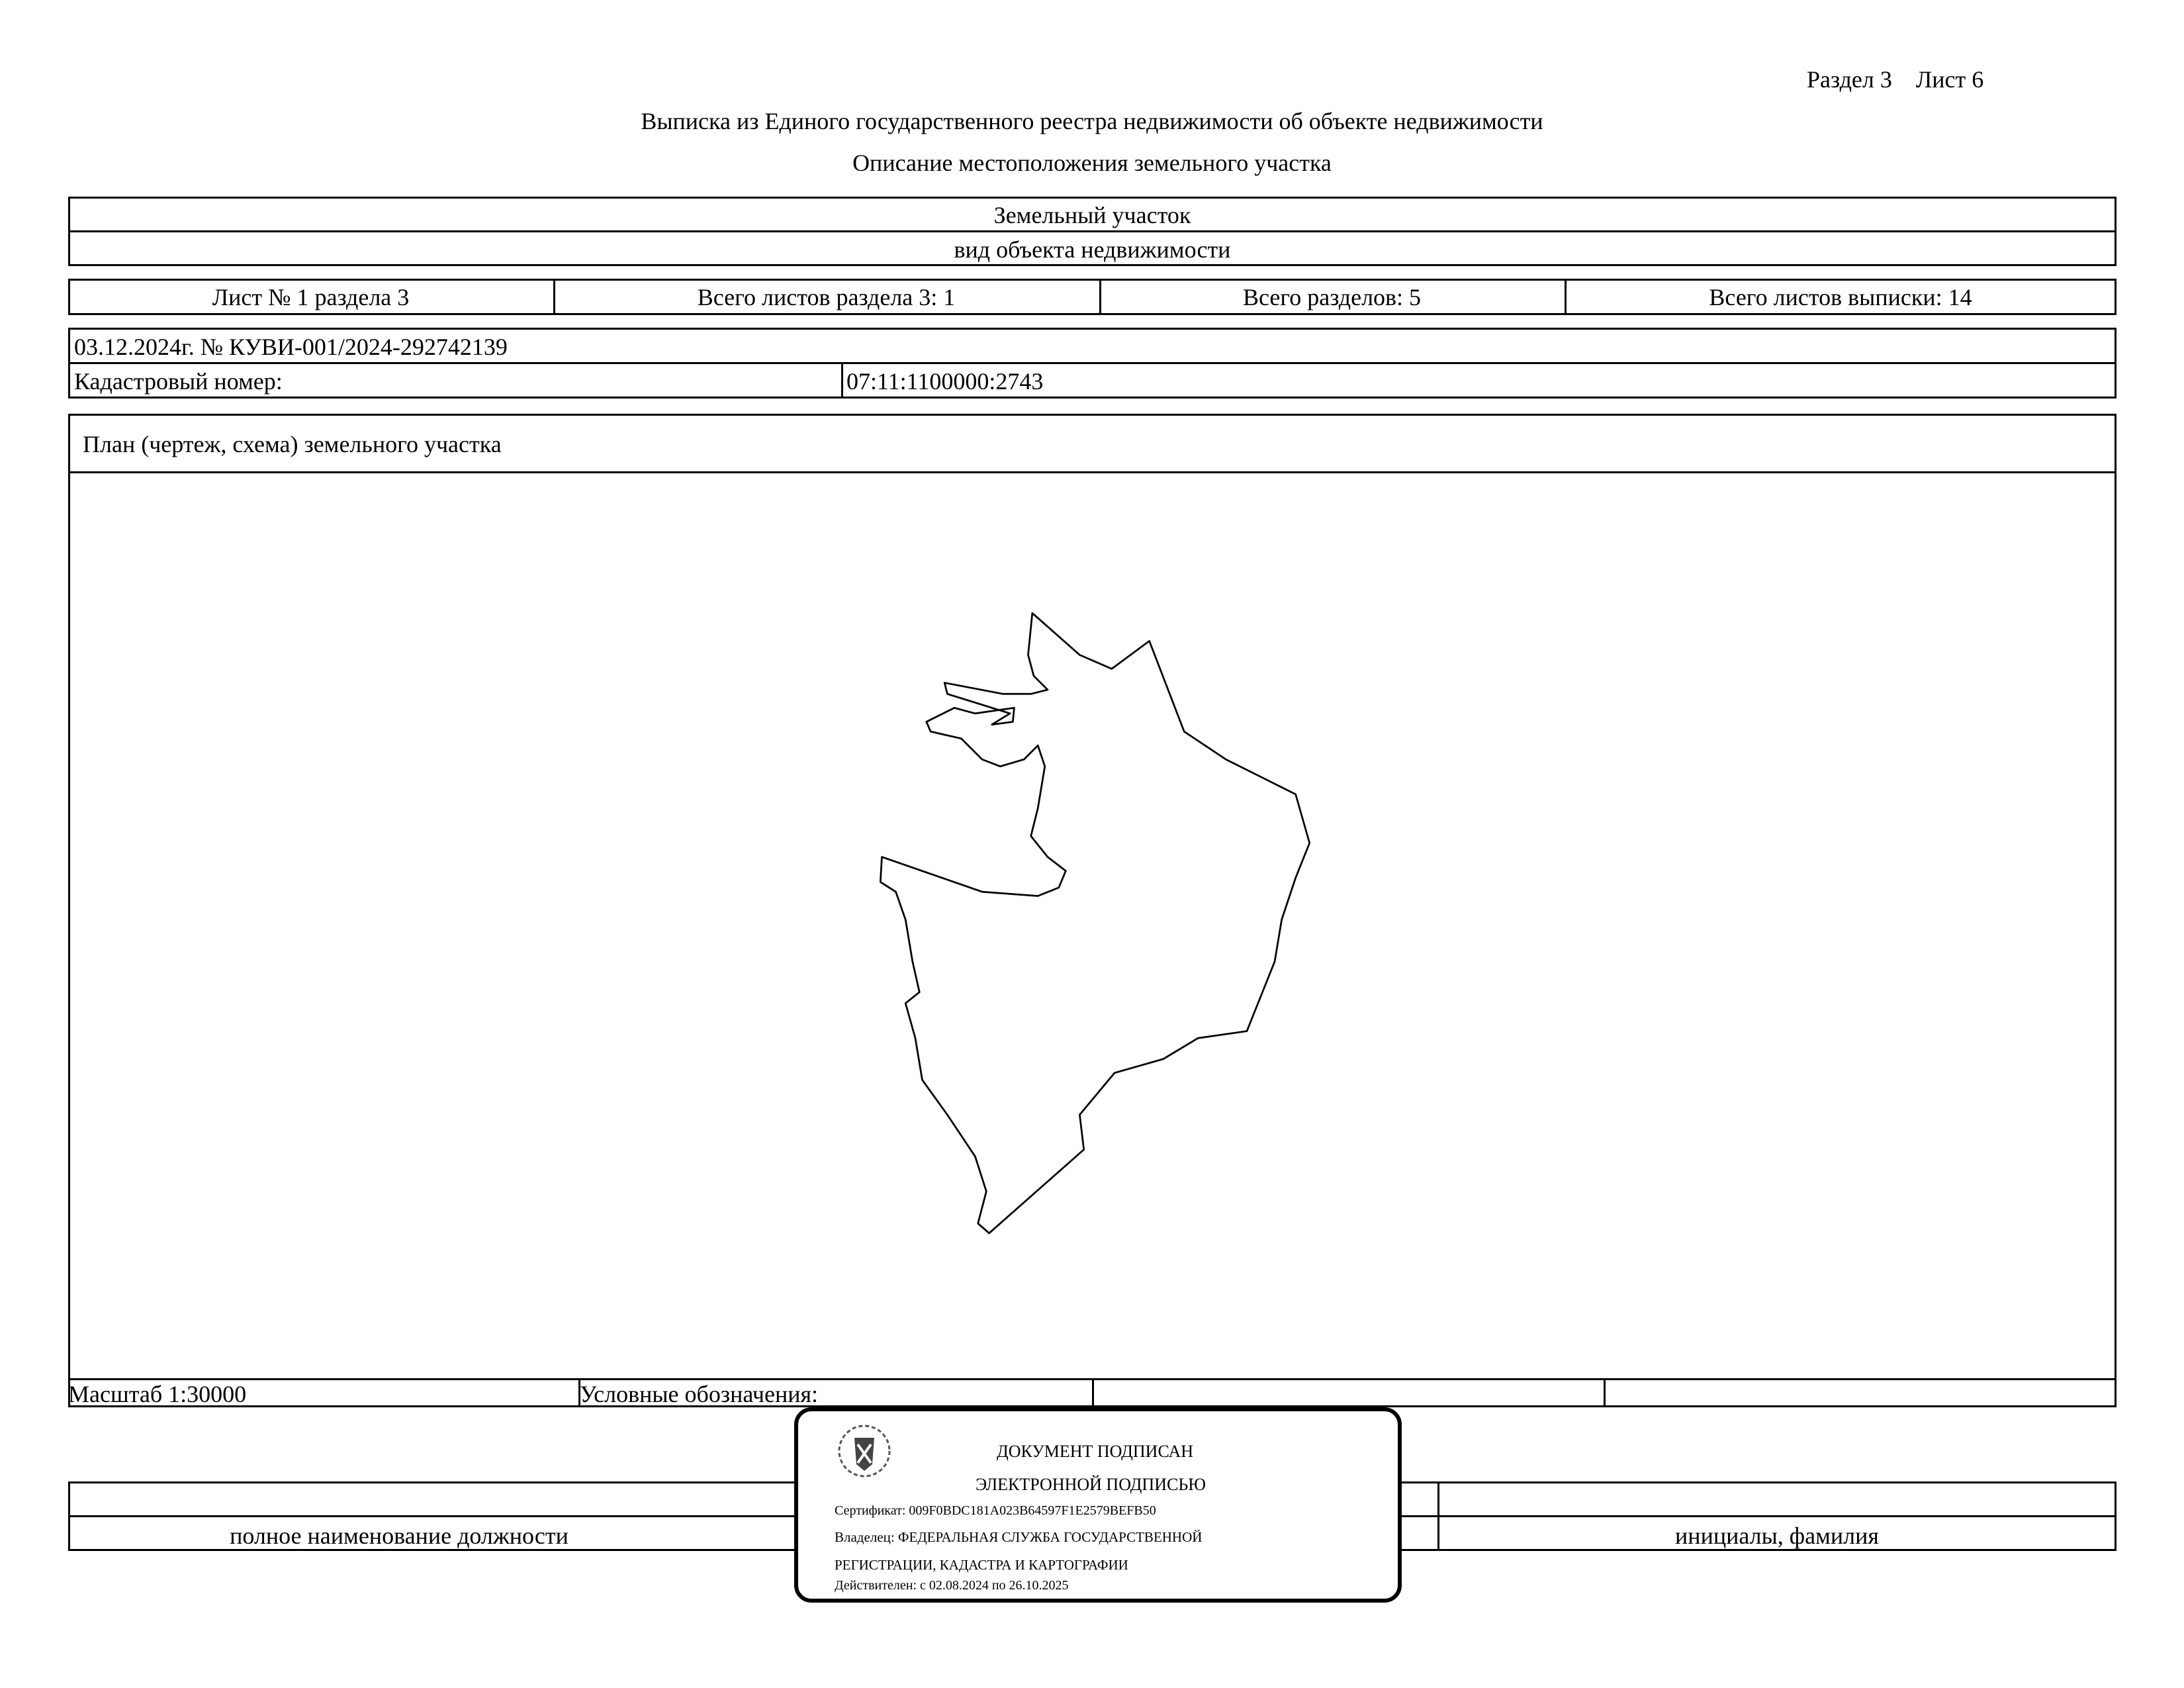 This screenshot has height=1688, width=2184. Describe the element at coordinates (1332, 297) in the screenshot. I see `sheet-info: Всего разделов: 5` at that location.